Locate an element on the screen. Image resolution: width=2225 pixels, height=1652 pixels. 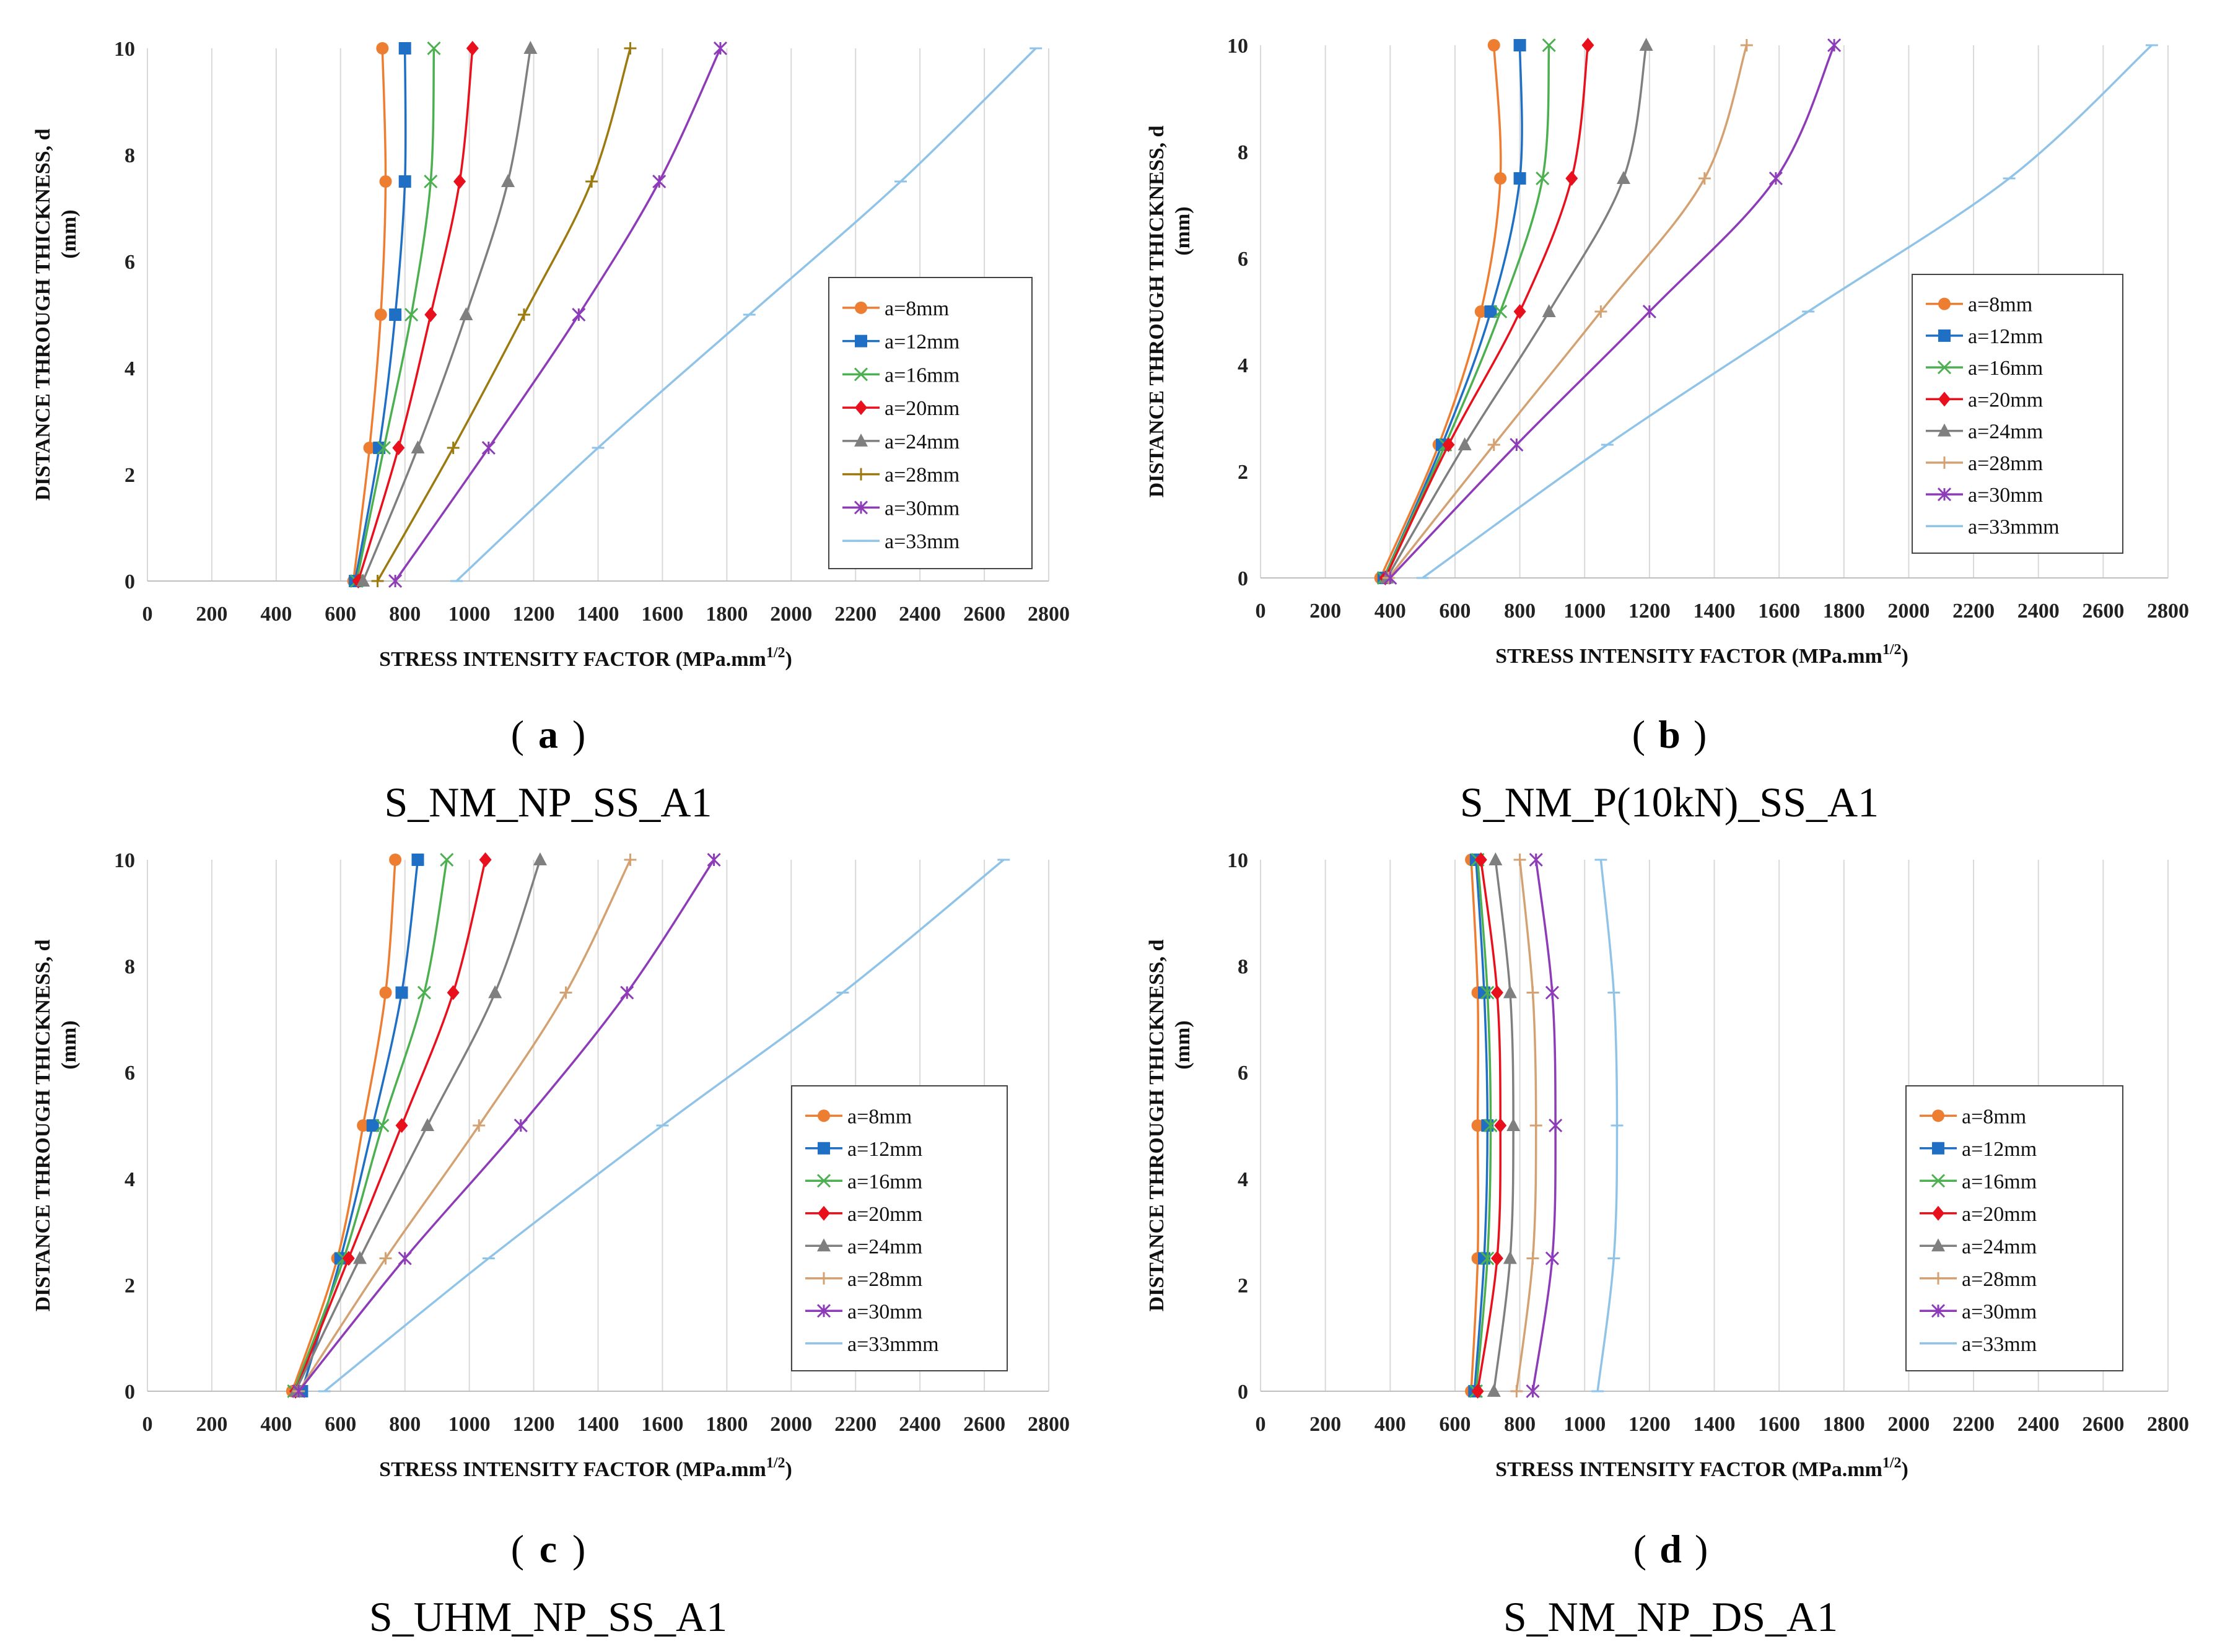
x-tick-label: 200 is located at coordinates (211, 1425).